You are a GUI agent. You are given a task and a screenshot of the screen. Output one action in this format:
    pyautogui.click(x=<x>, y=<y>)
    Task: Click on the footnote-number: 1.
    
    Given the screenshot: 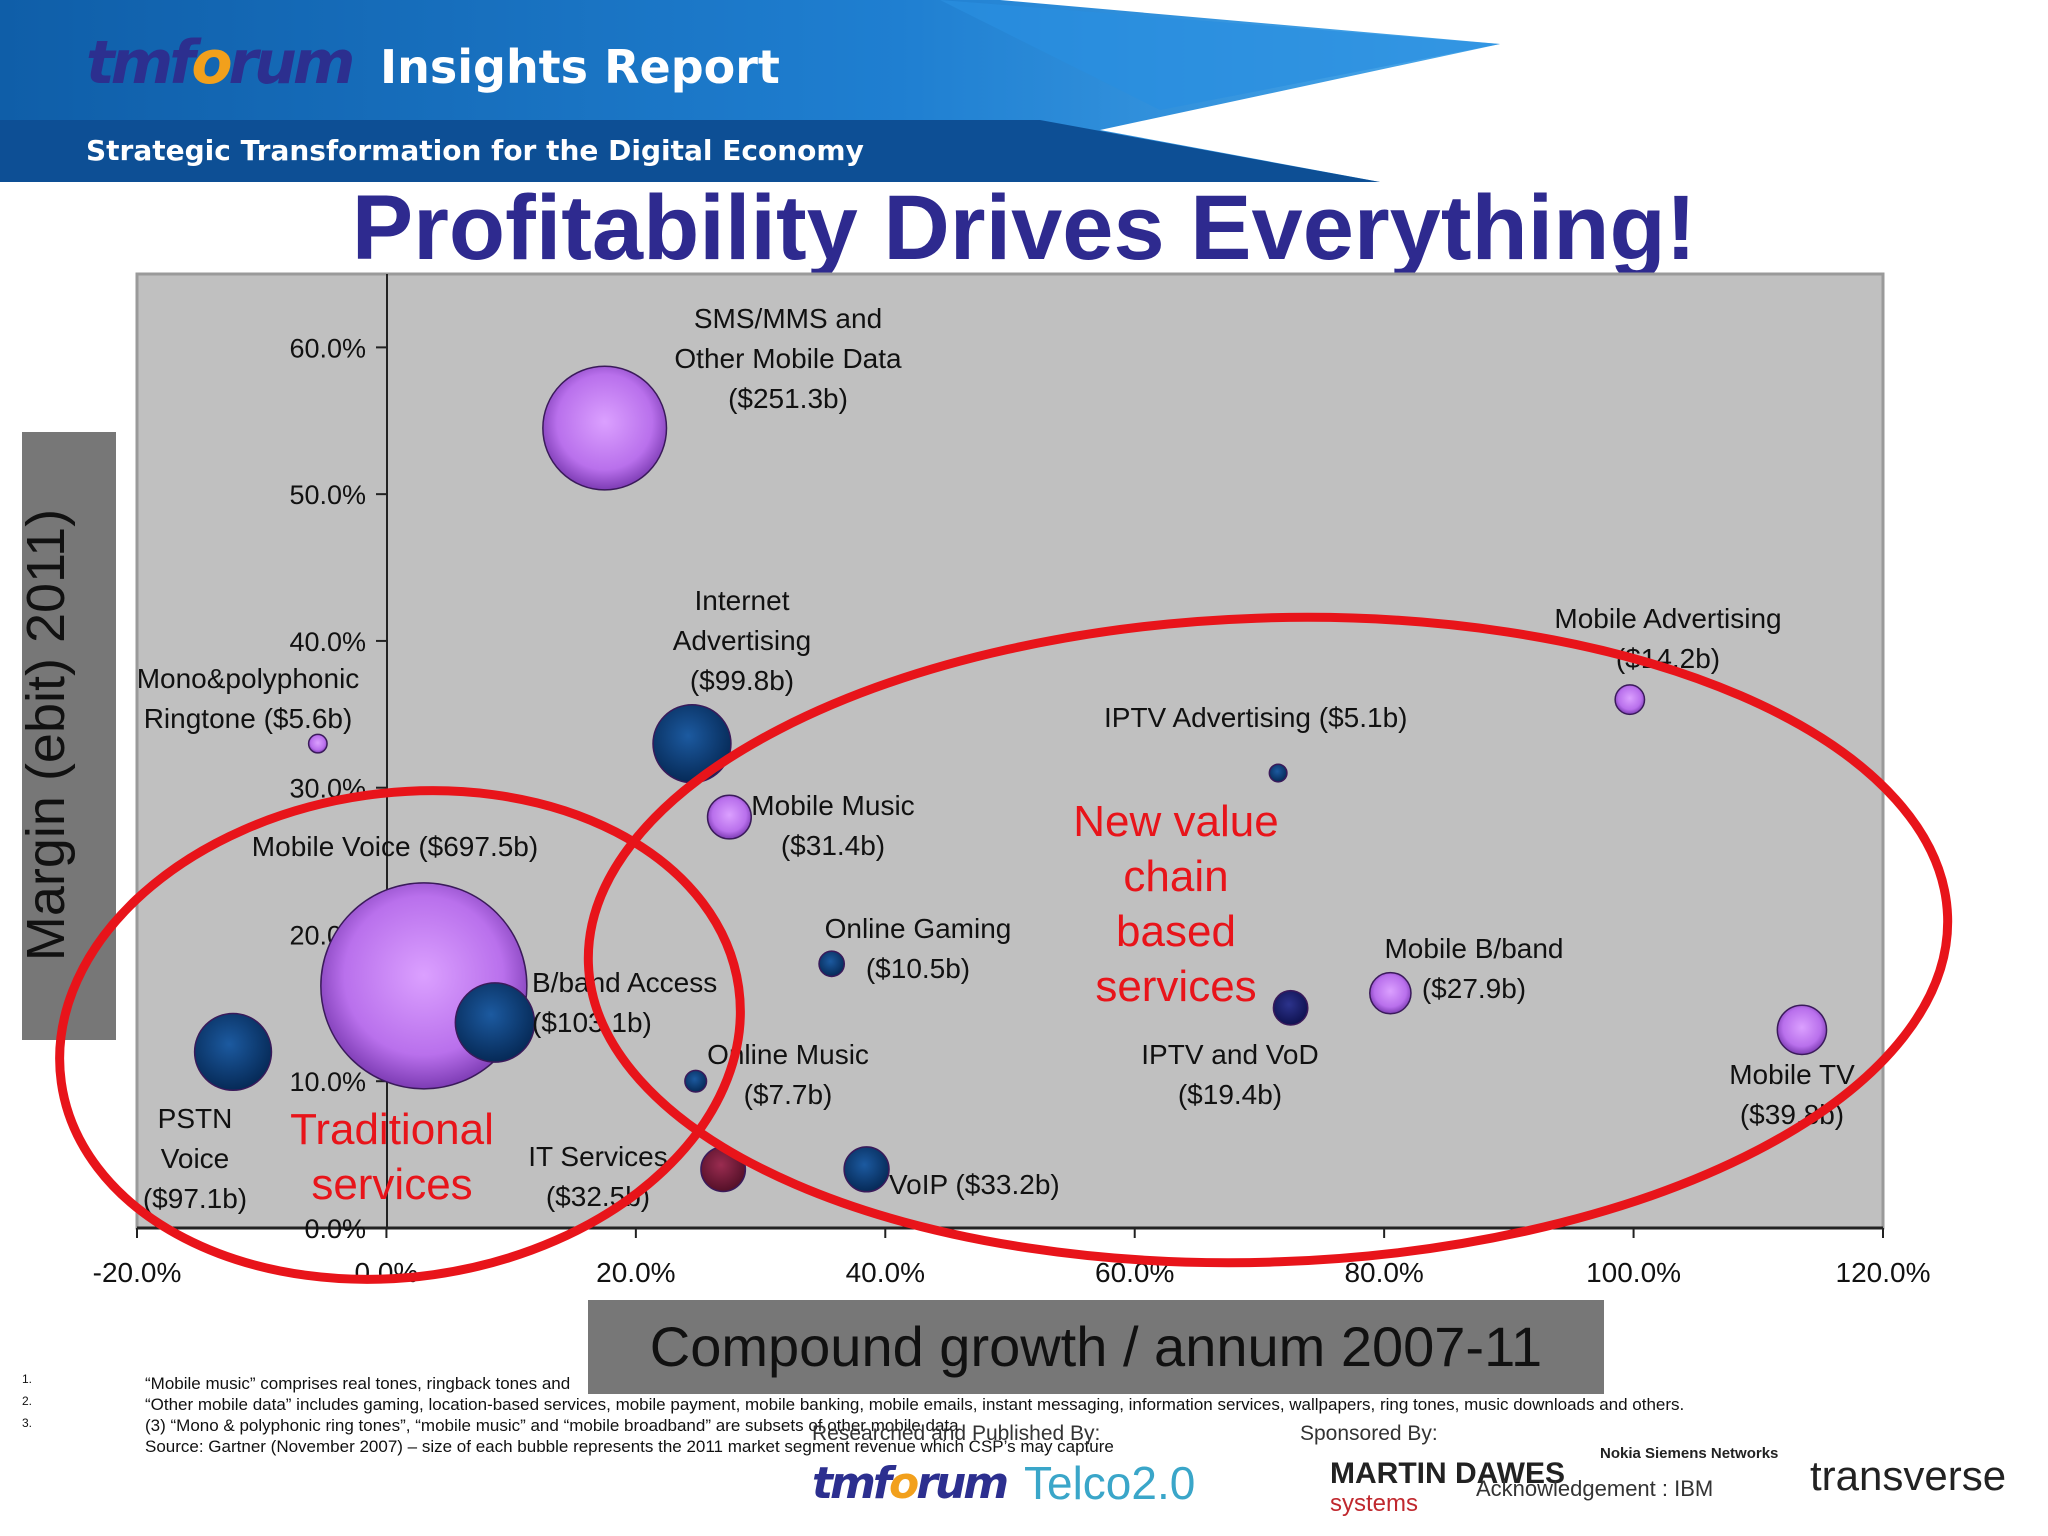 What is the action you would take?
    pyautogui.click(x=27, y=1379)
    